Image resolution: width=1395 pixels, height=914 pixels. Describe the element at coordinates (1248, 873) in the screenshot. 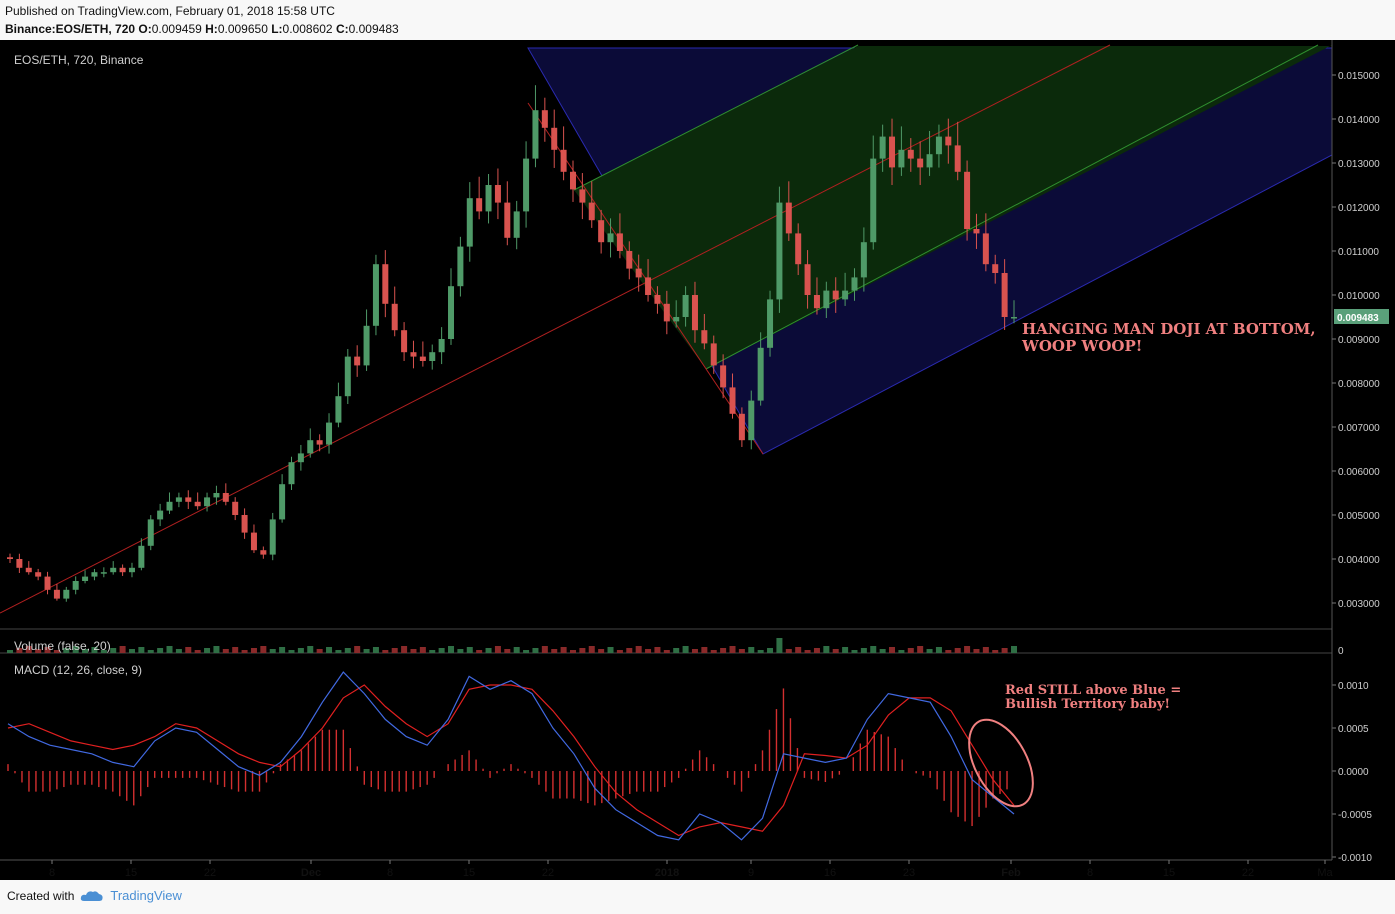

I see `time-tick-label: 22` at that location.